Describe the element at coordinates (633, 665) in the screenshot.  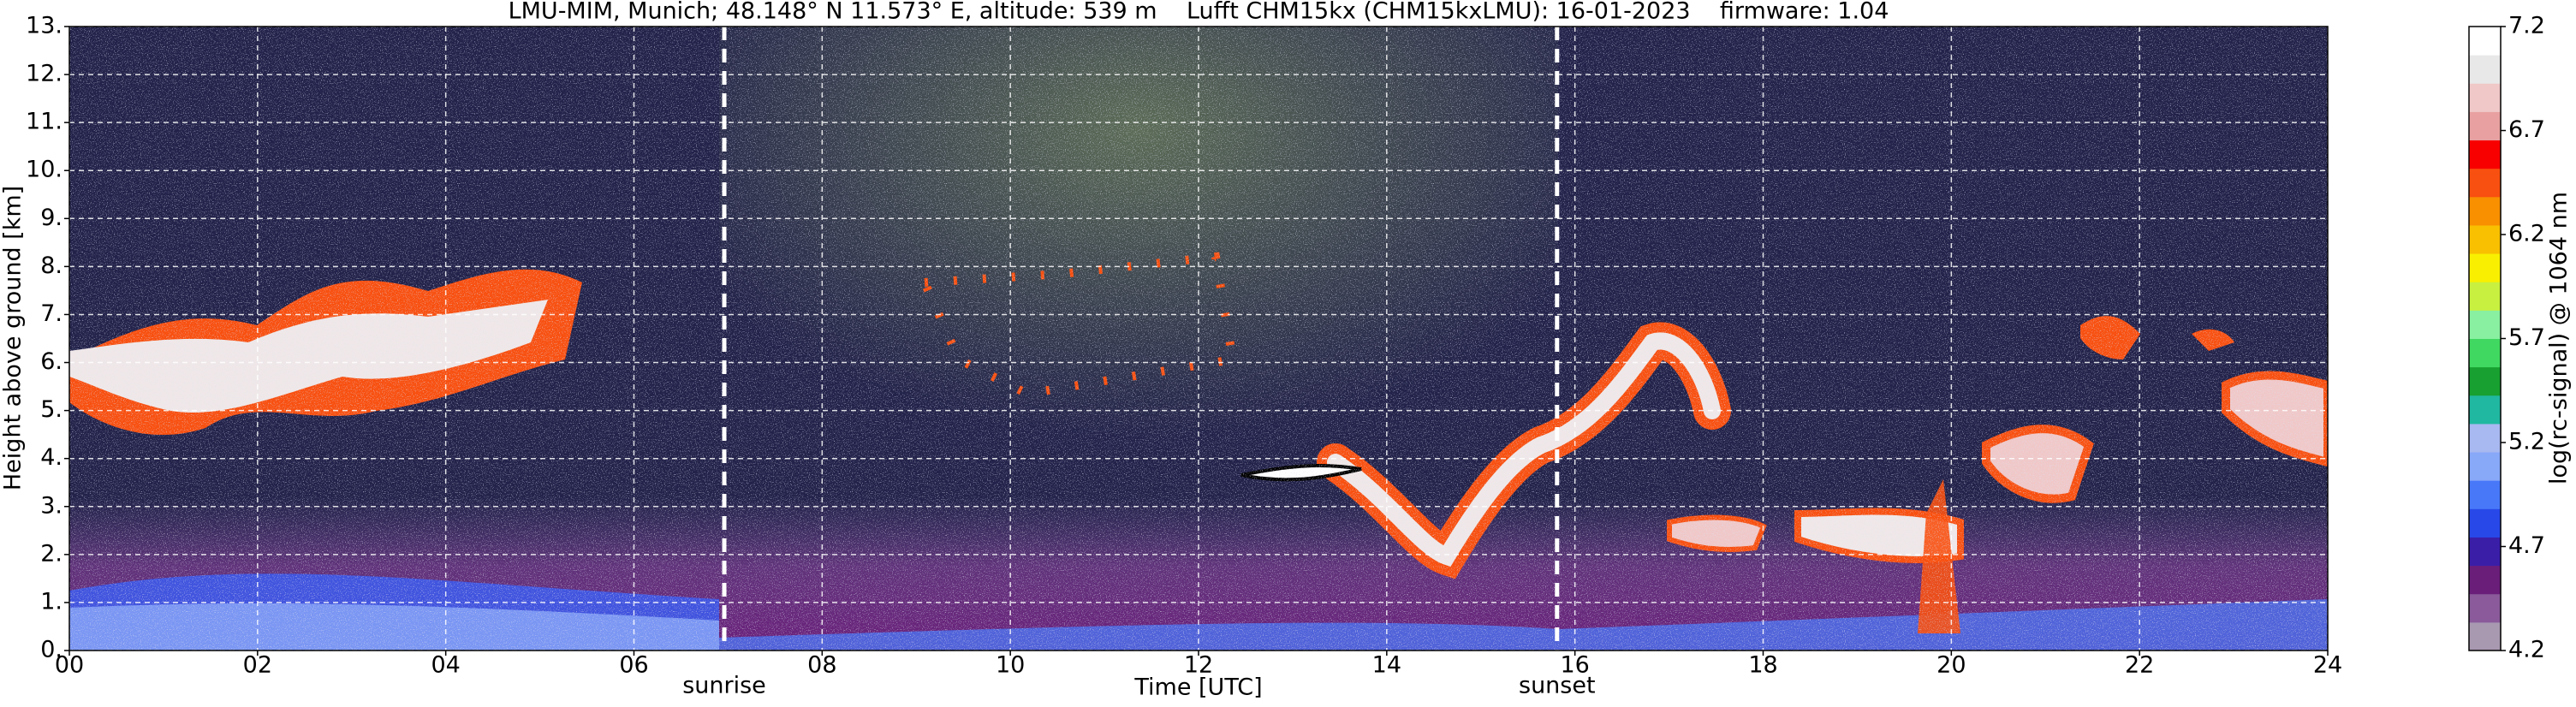
I see `x-tick-label: 06` at that location.